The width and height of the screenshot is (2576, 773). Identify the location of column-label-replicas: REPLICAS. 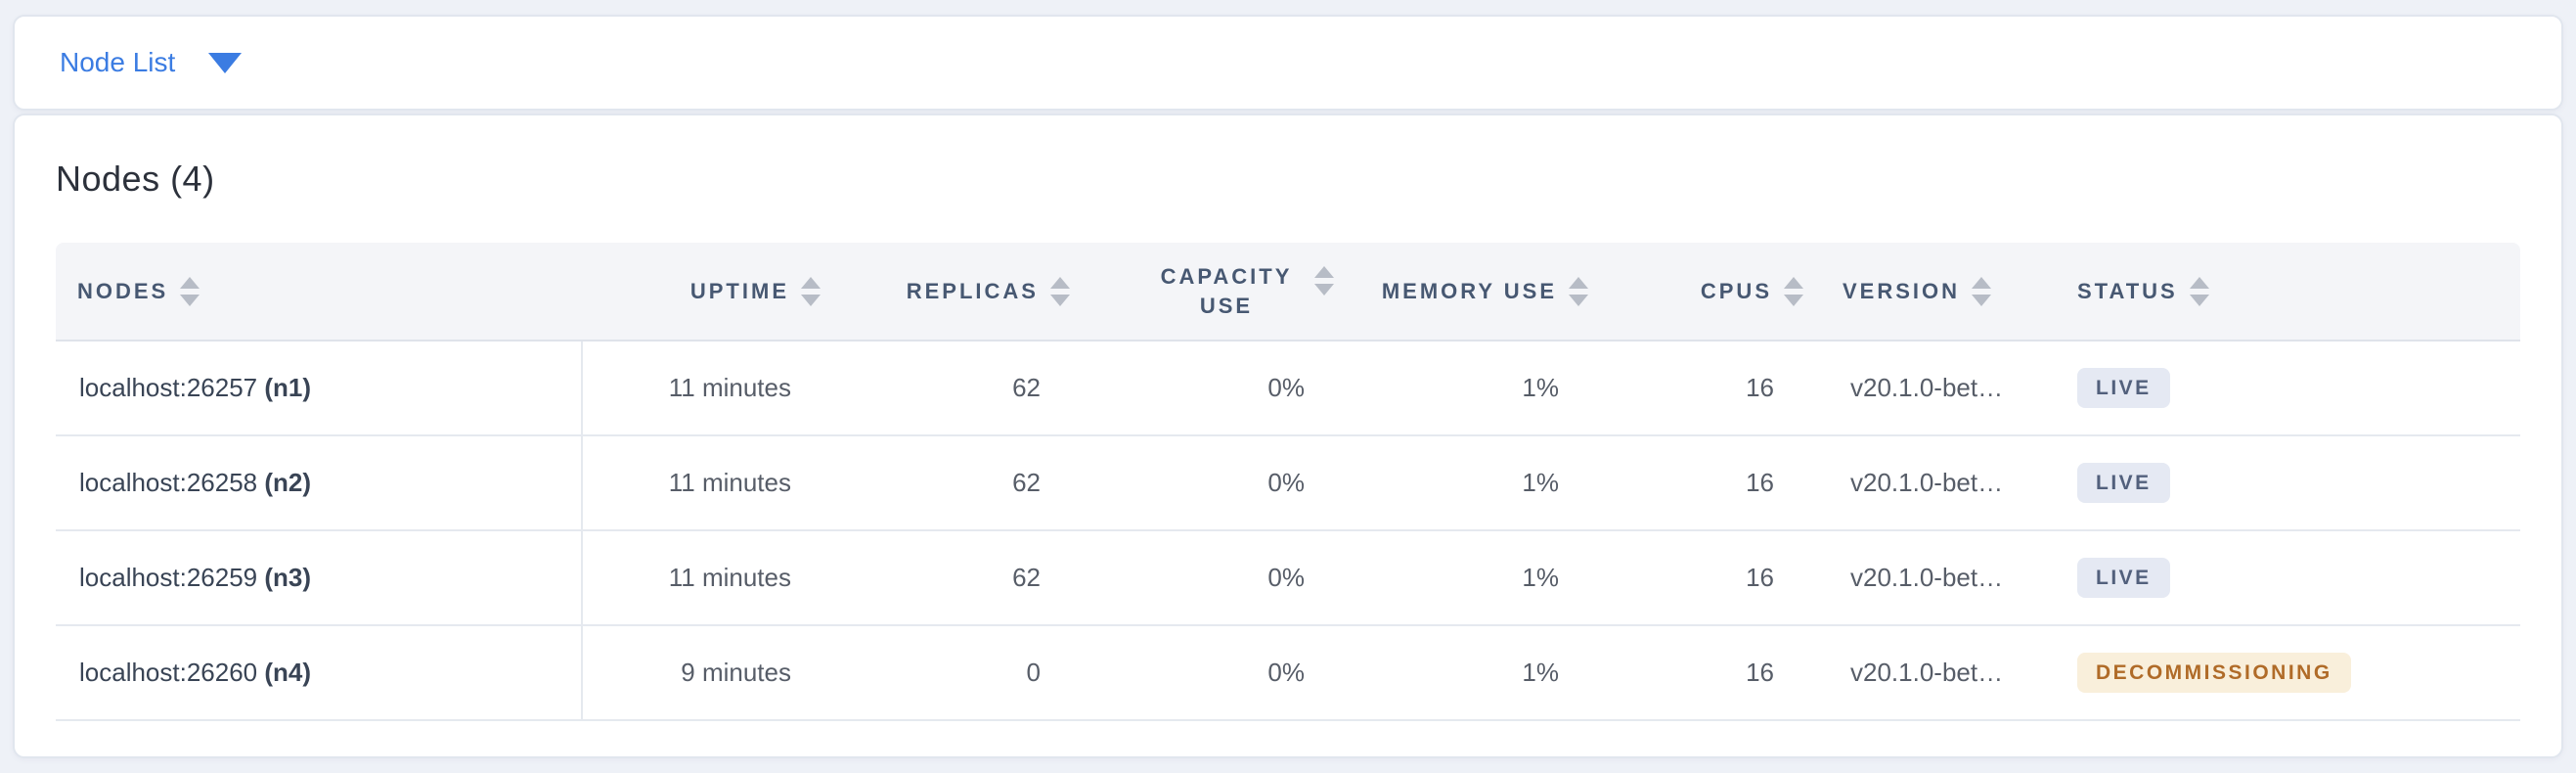
(973, 290).